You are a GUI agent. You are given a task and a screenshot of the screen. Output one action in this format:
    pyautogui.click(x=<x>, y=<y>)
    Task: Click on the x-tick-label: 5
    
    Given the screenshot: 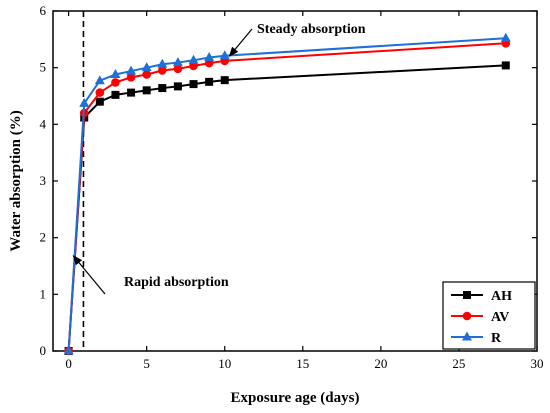 What is the action you would take?
    pyautogui.click(x=146, y=363)
    